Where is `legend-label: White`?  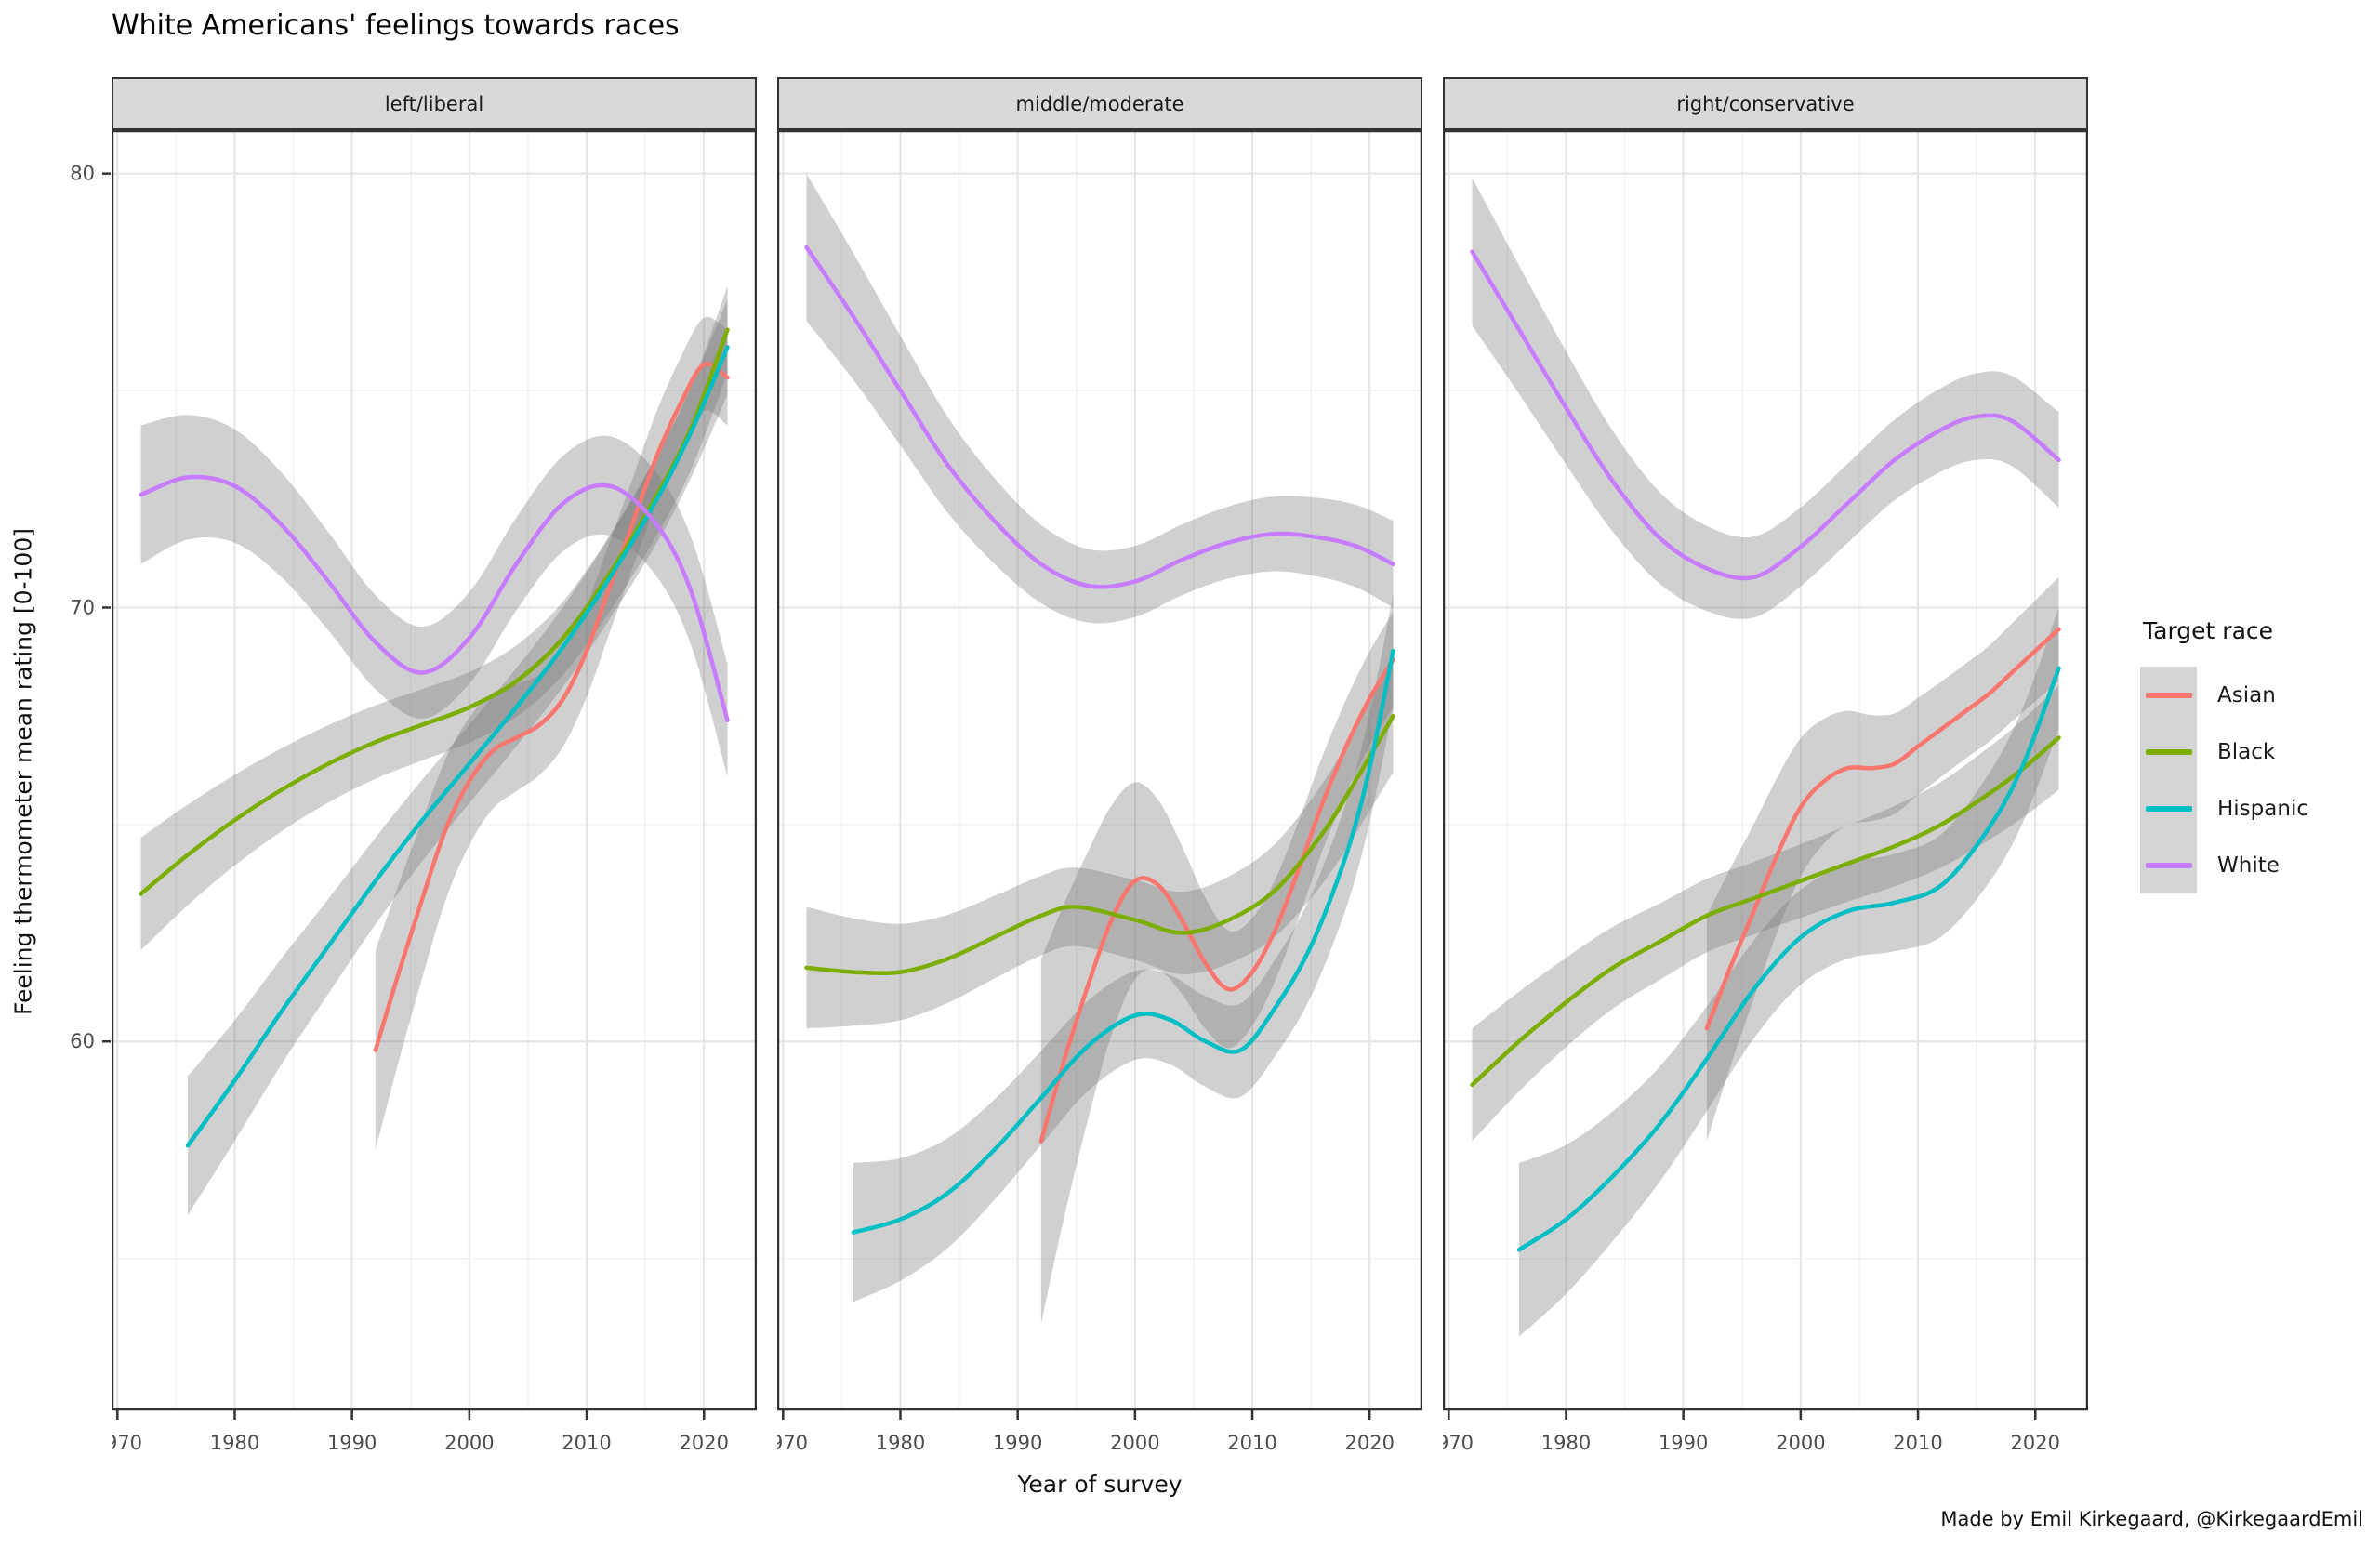
legend-label: White is located at coordinates (2248, 865).